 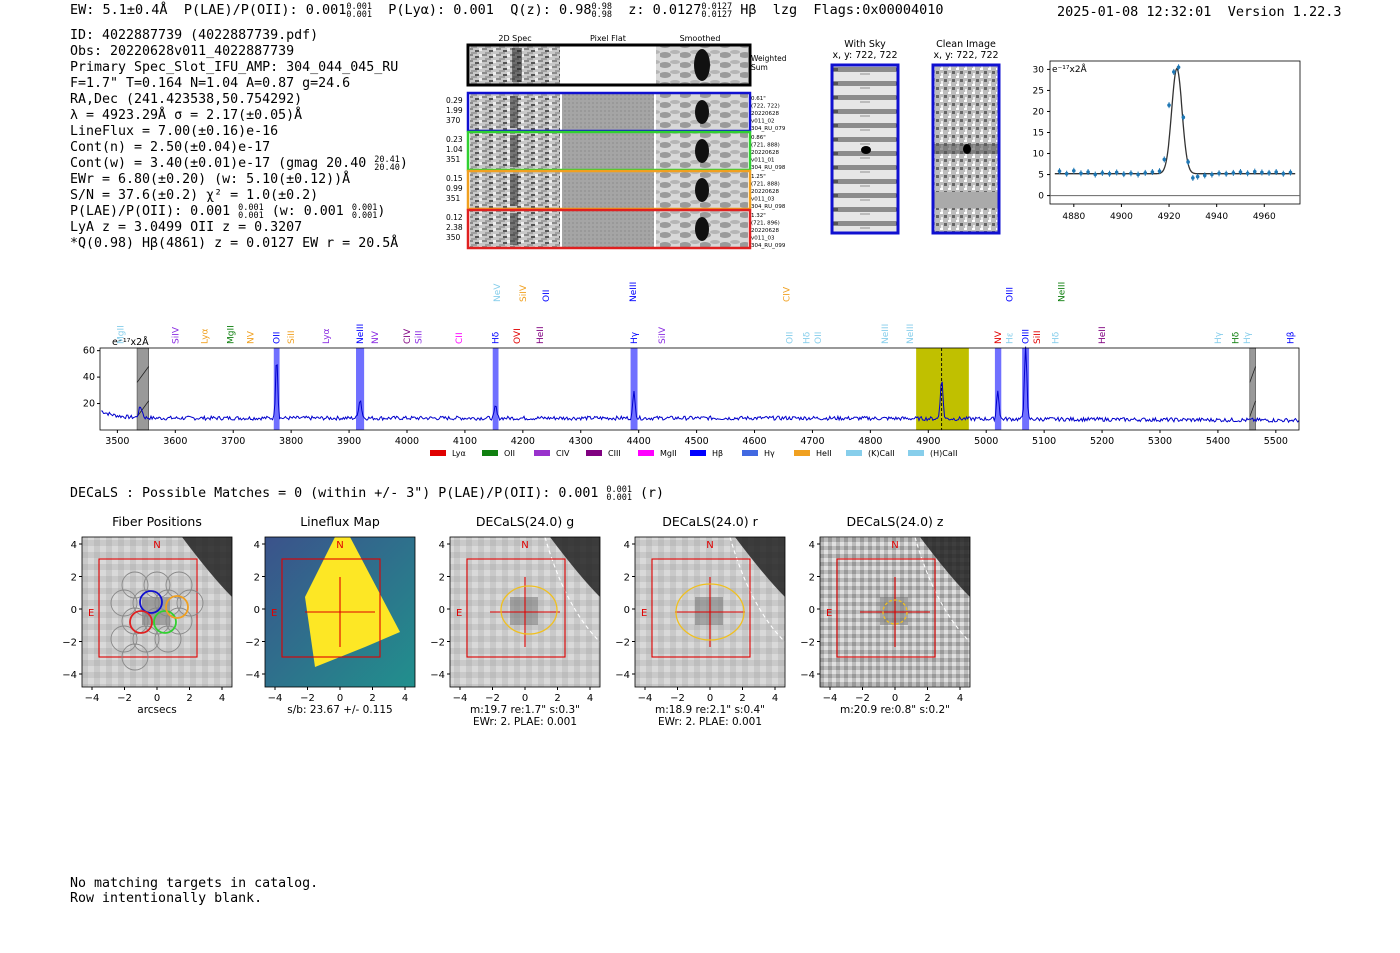 I want to click on panel-target-core, so click(x=894, y=611).